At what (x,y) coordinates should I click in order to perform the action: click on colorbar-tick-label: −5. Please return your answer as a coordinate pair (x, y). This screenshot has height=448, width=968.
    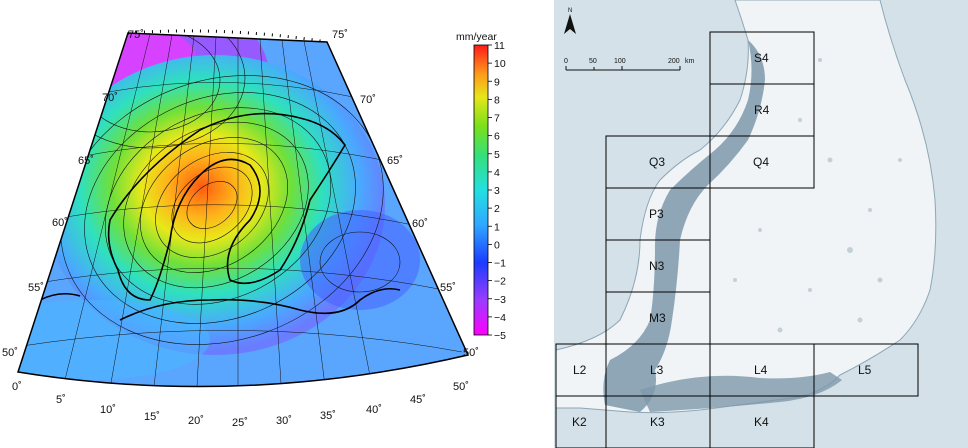
    Looking at the image, I should click on (500, 336).